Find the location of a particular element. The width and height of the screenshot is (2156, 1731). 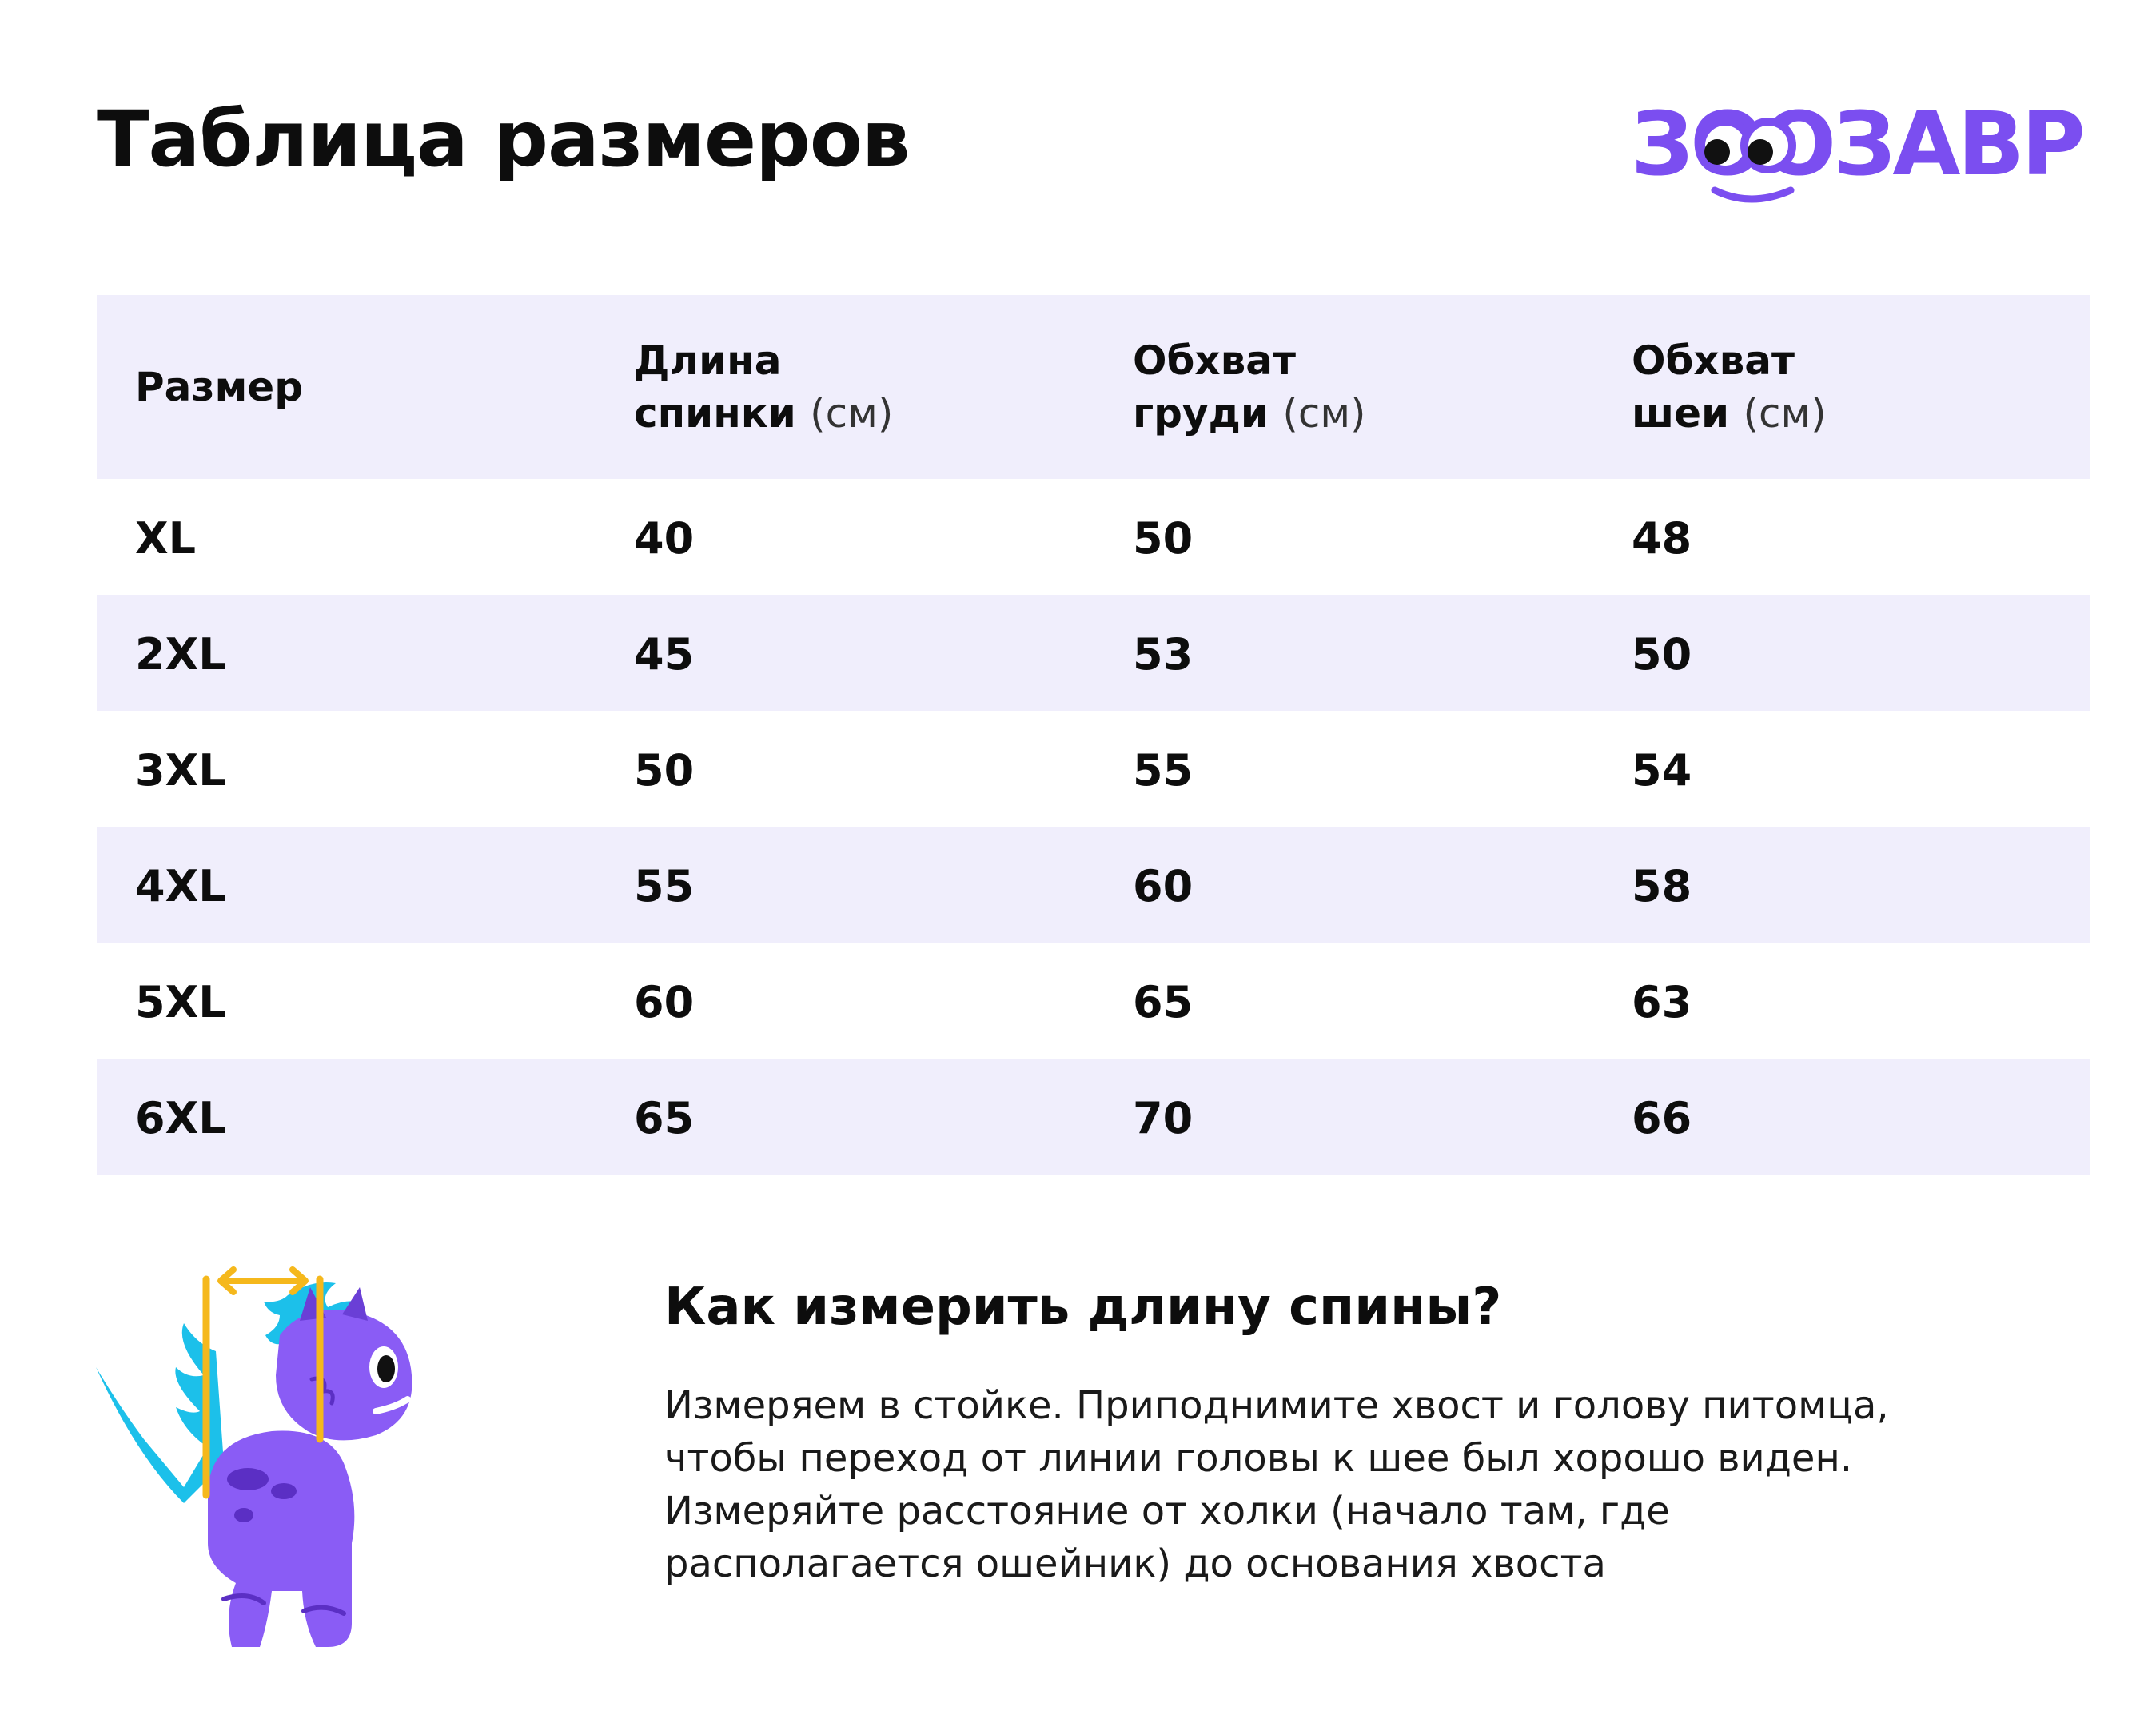

cell-neck-girth: 48 is located at coordinates (1662, 539).